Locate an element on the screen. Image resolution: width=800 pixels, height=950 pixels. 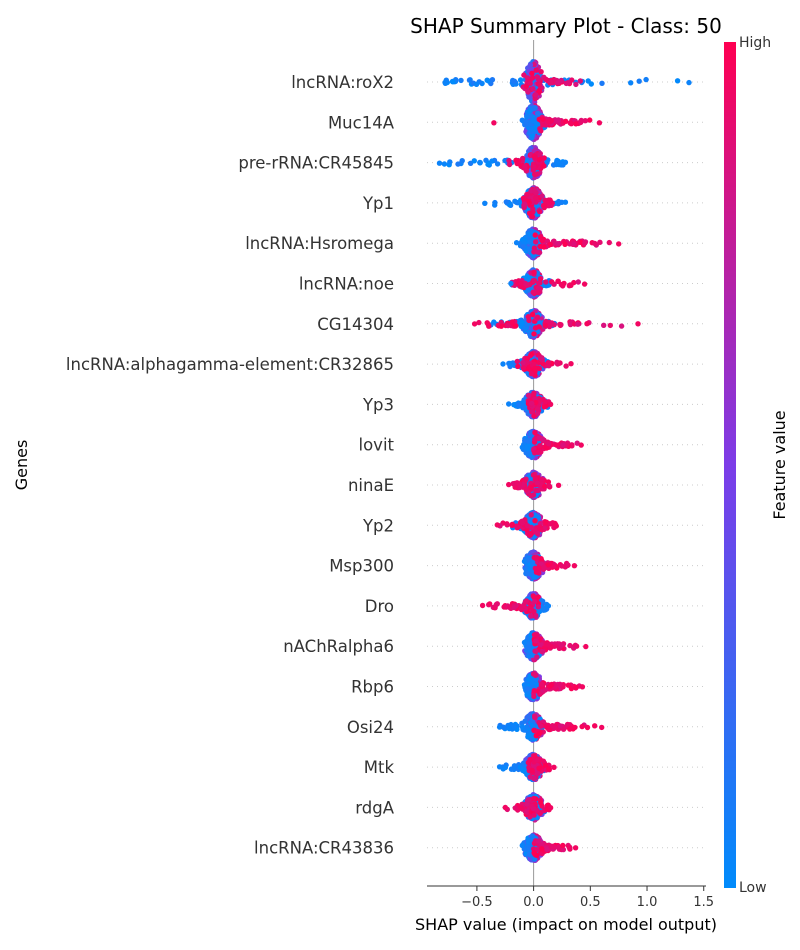
chart-title: SHAP Summary Plot - Class: 50 is located at coordinates (566, 26).